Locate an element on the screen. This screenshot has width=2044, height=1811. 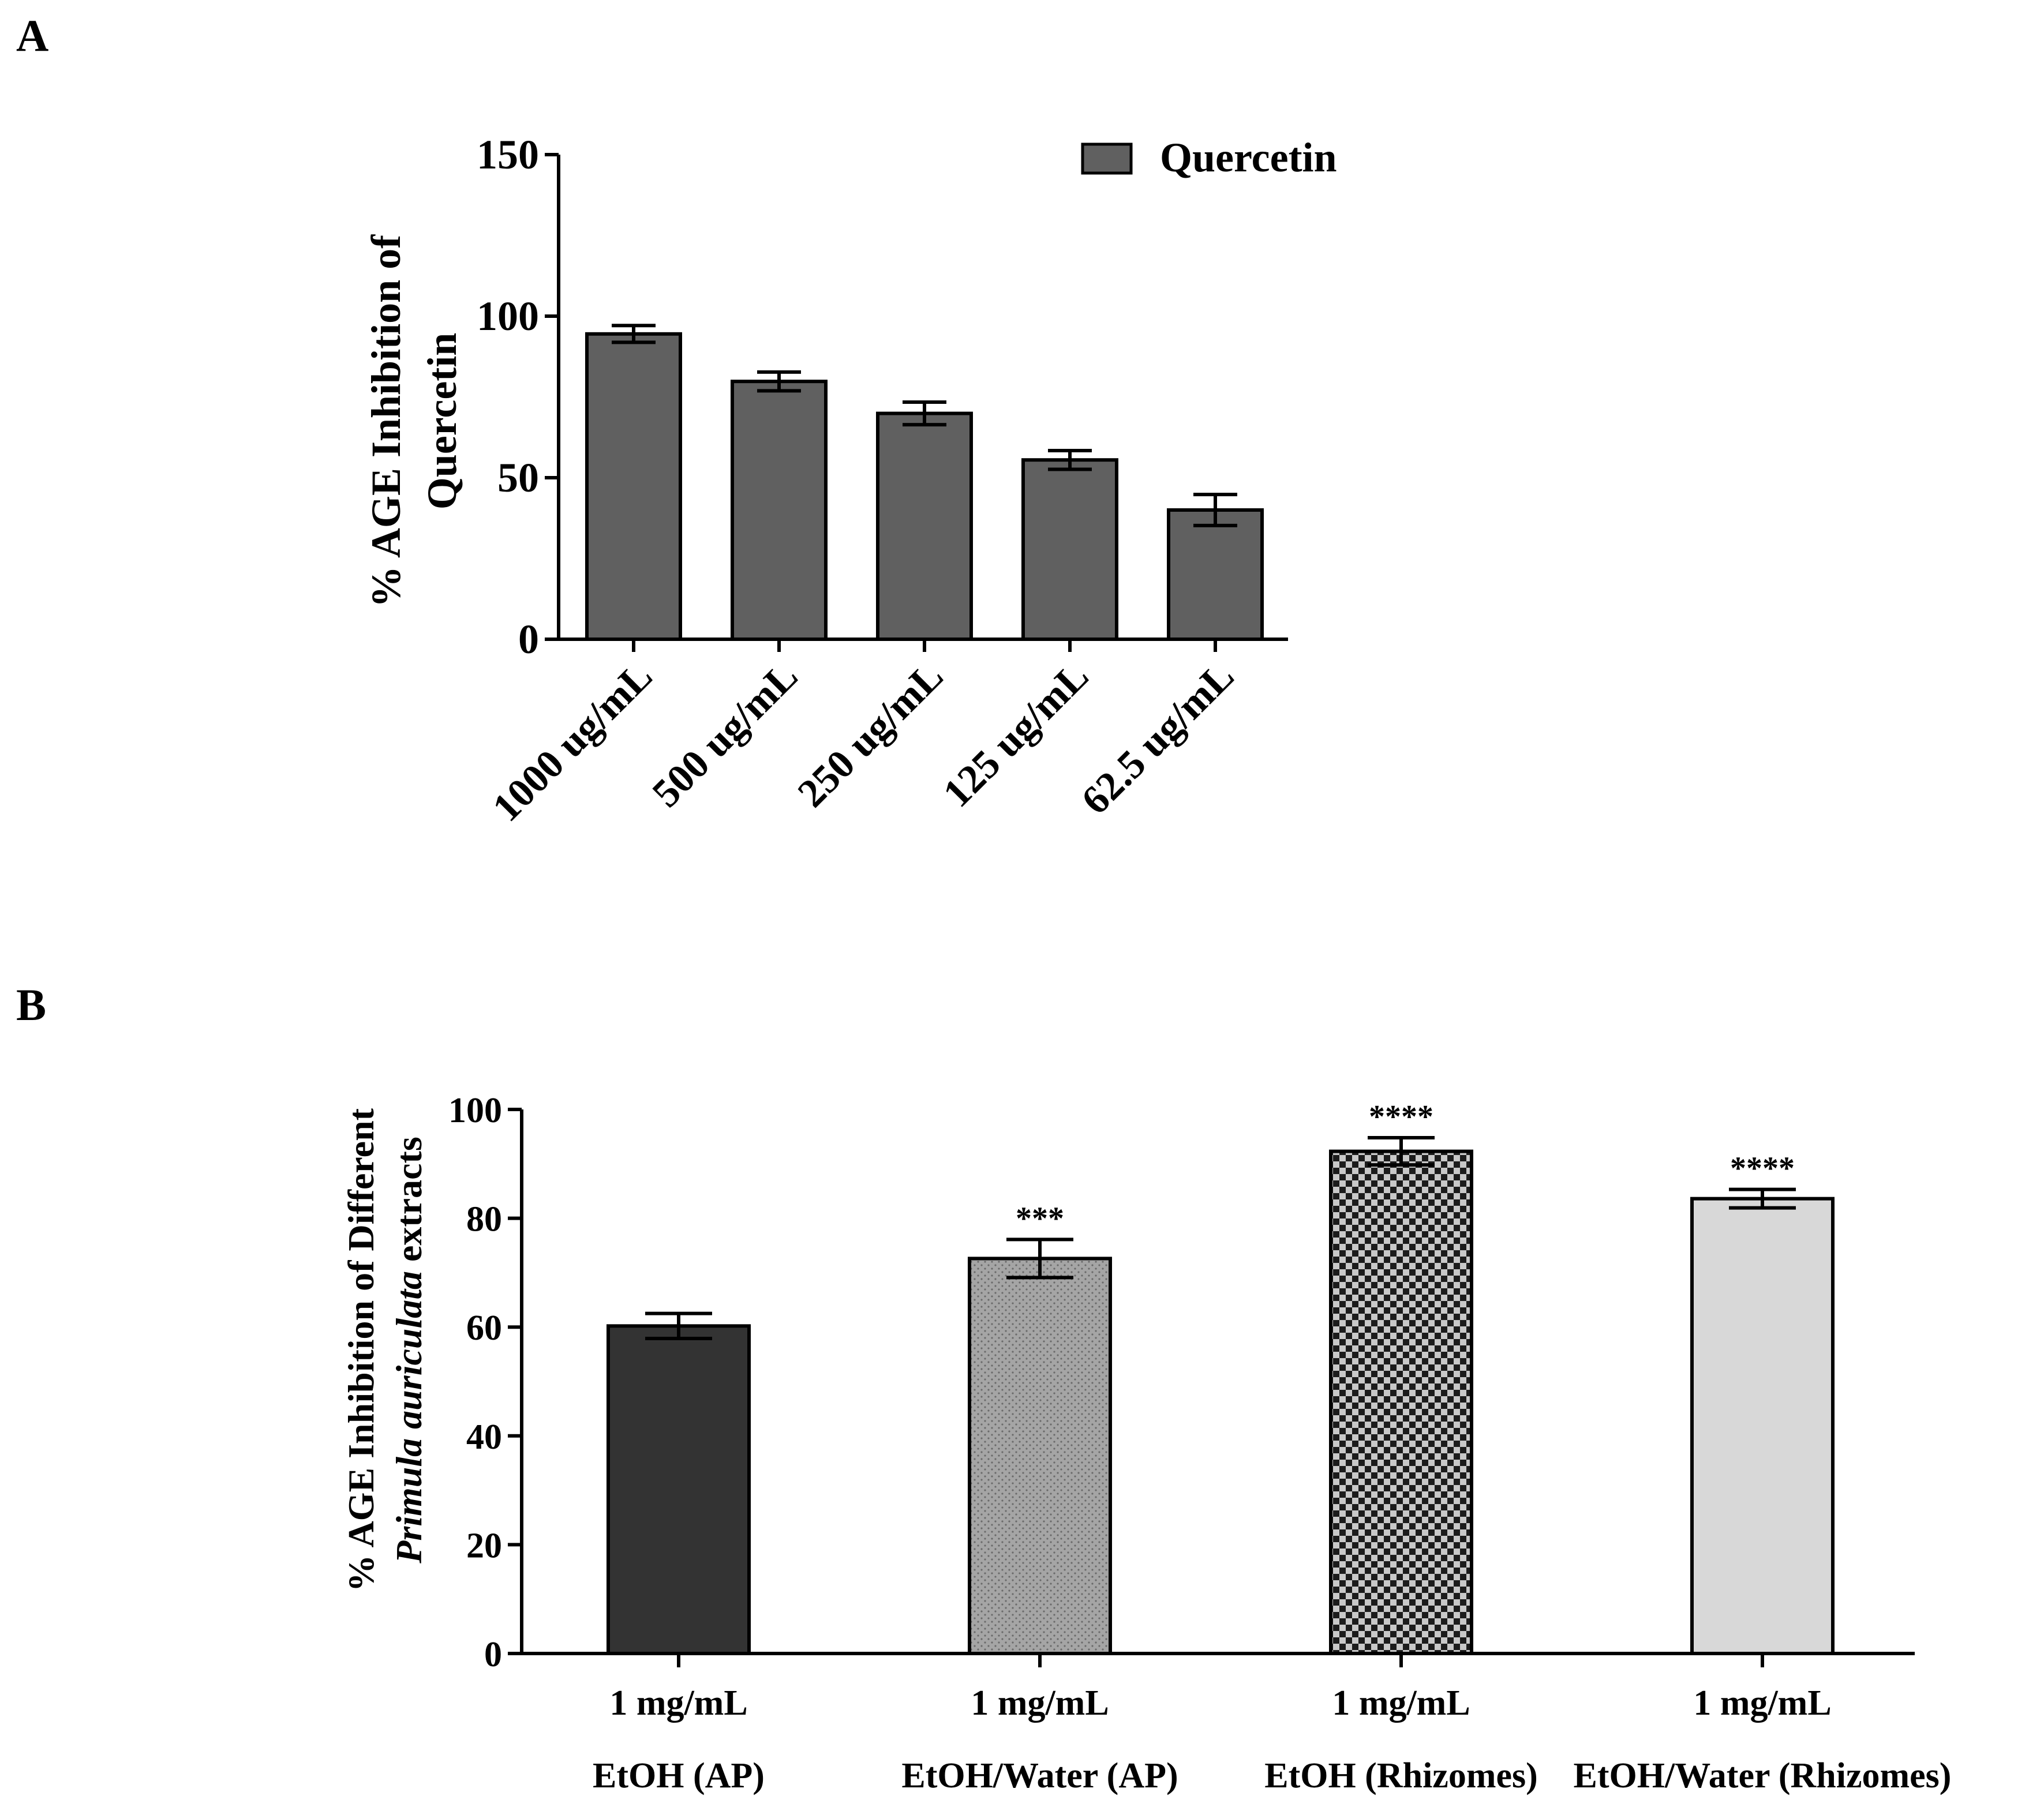
chart-b-ylabel-rest: extracts is located at coordinates (408, 1204).